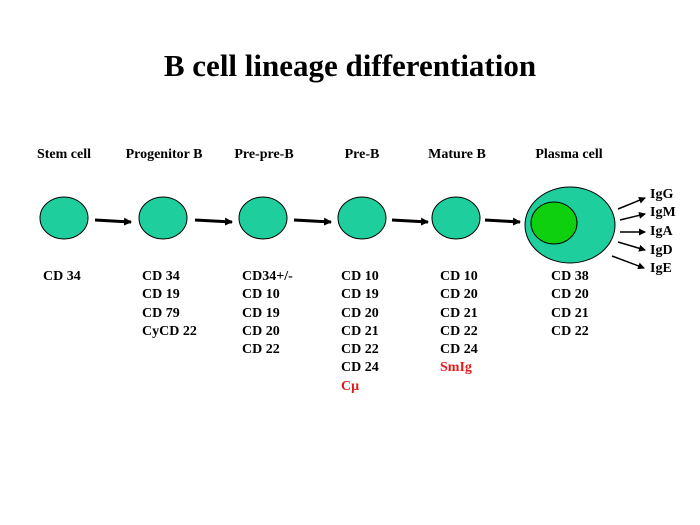 This screenshot has width=700, height=525. What do you see at coordinates (632, 216) in the screenshot?
I see `arrow-to-igm` at bounding box center [632, 216].